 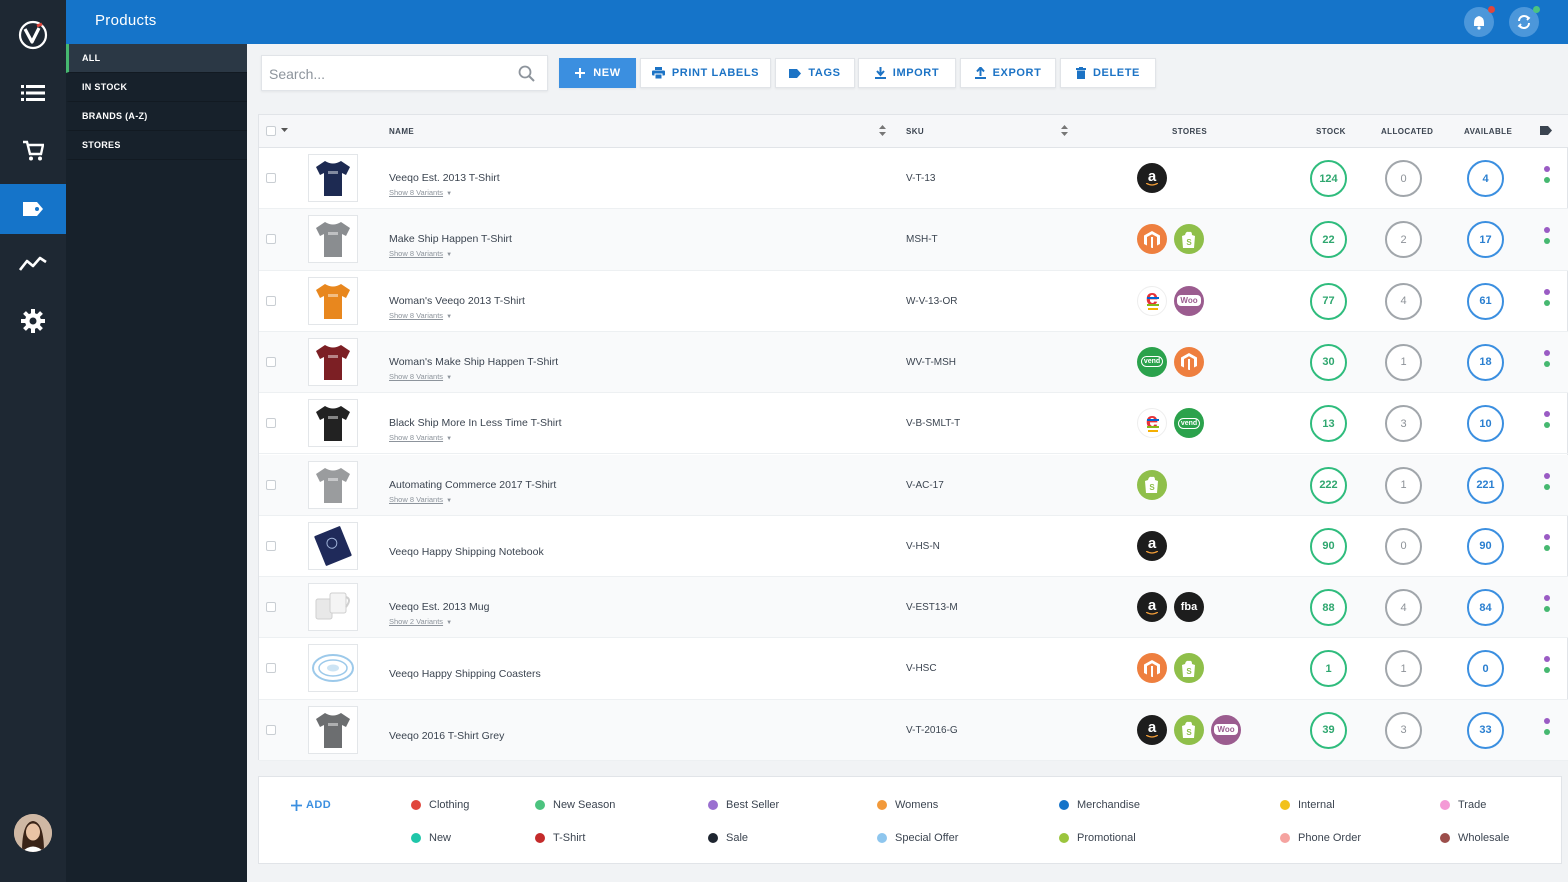 I want to click on tag-sale: Sale, so click(x=728, y=838).